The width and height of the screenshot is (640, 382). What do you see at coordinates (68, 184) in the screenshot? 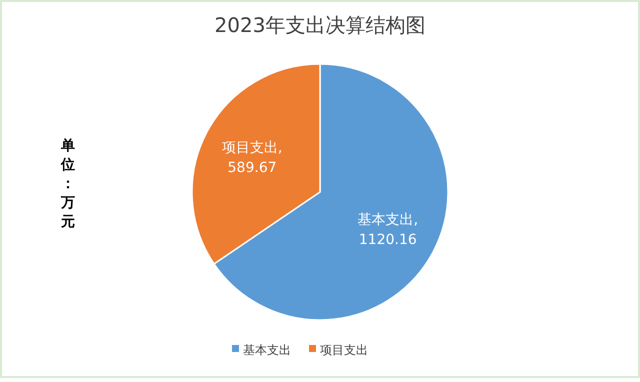
I see `annotation: 单位：万元` at bounding box center [68, 184].